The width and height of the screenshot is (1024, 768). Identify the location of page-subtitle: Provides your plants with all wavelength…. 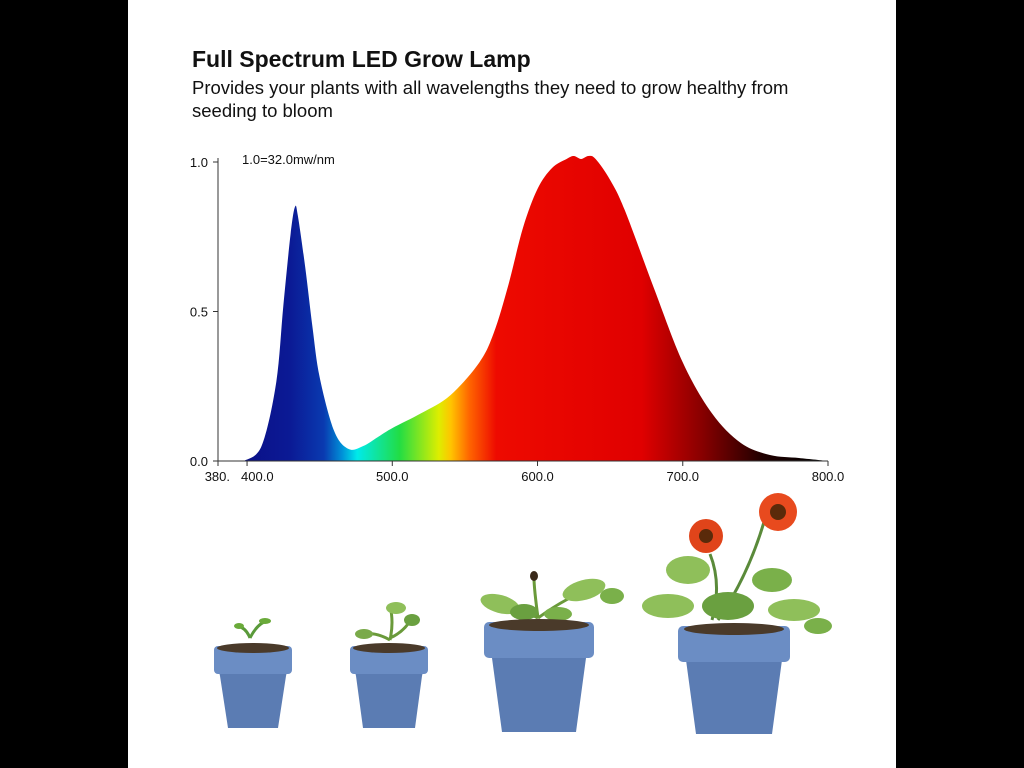
(490, 99).